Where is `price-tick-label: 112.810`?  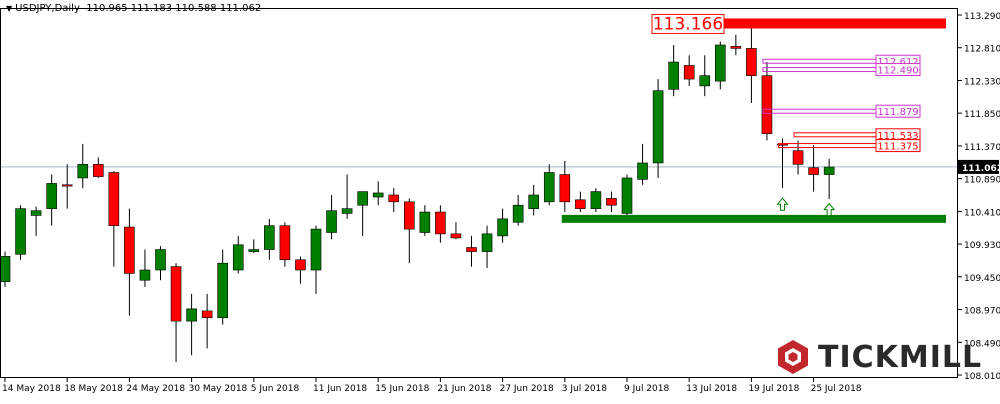
price-tick-label: 112.810 is located at coordinates (982, 50).